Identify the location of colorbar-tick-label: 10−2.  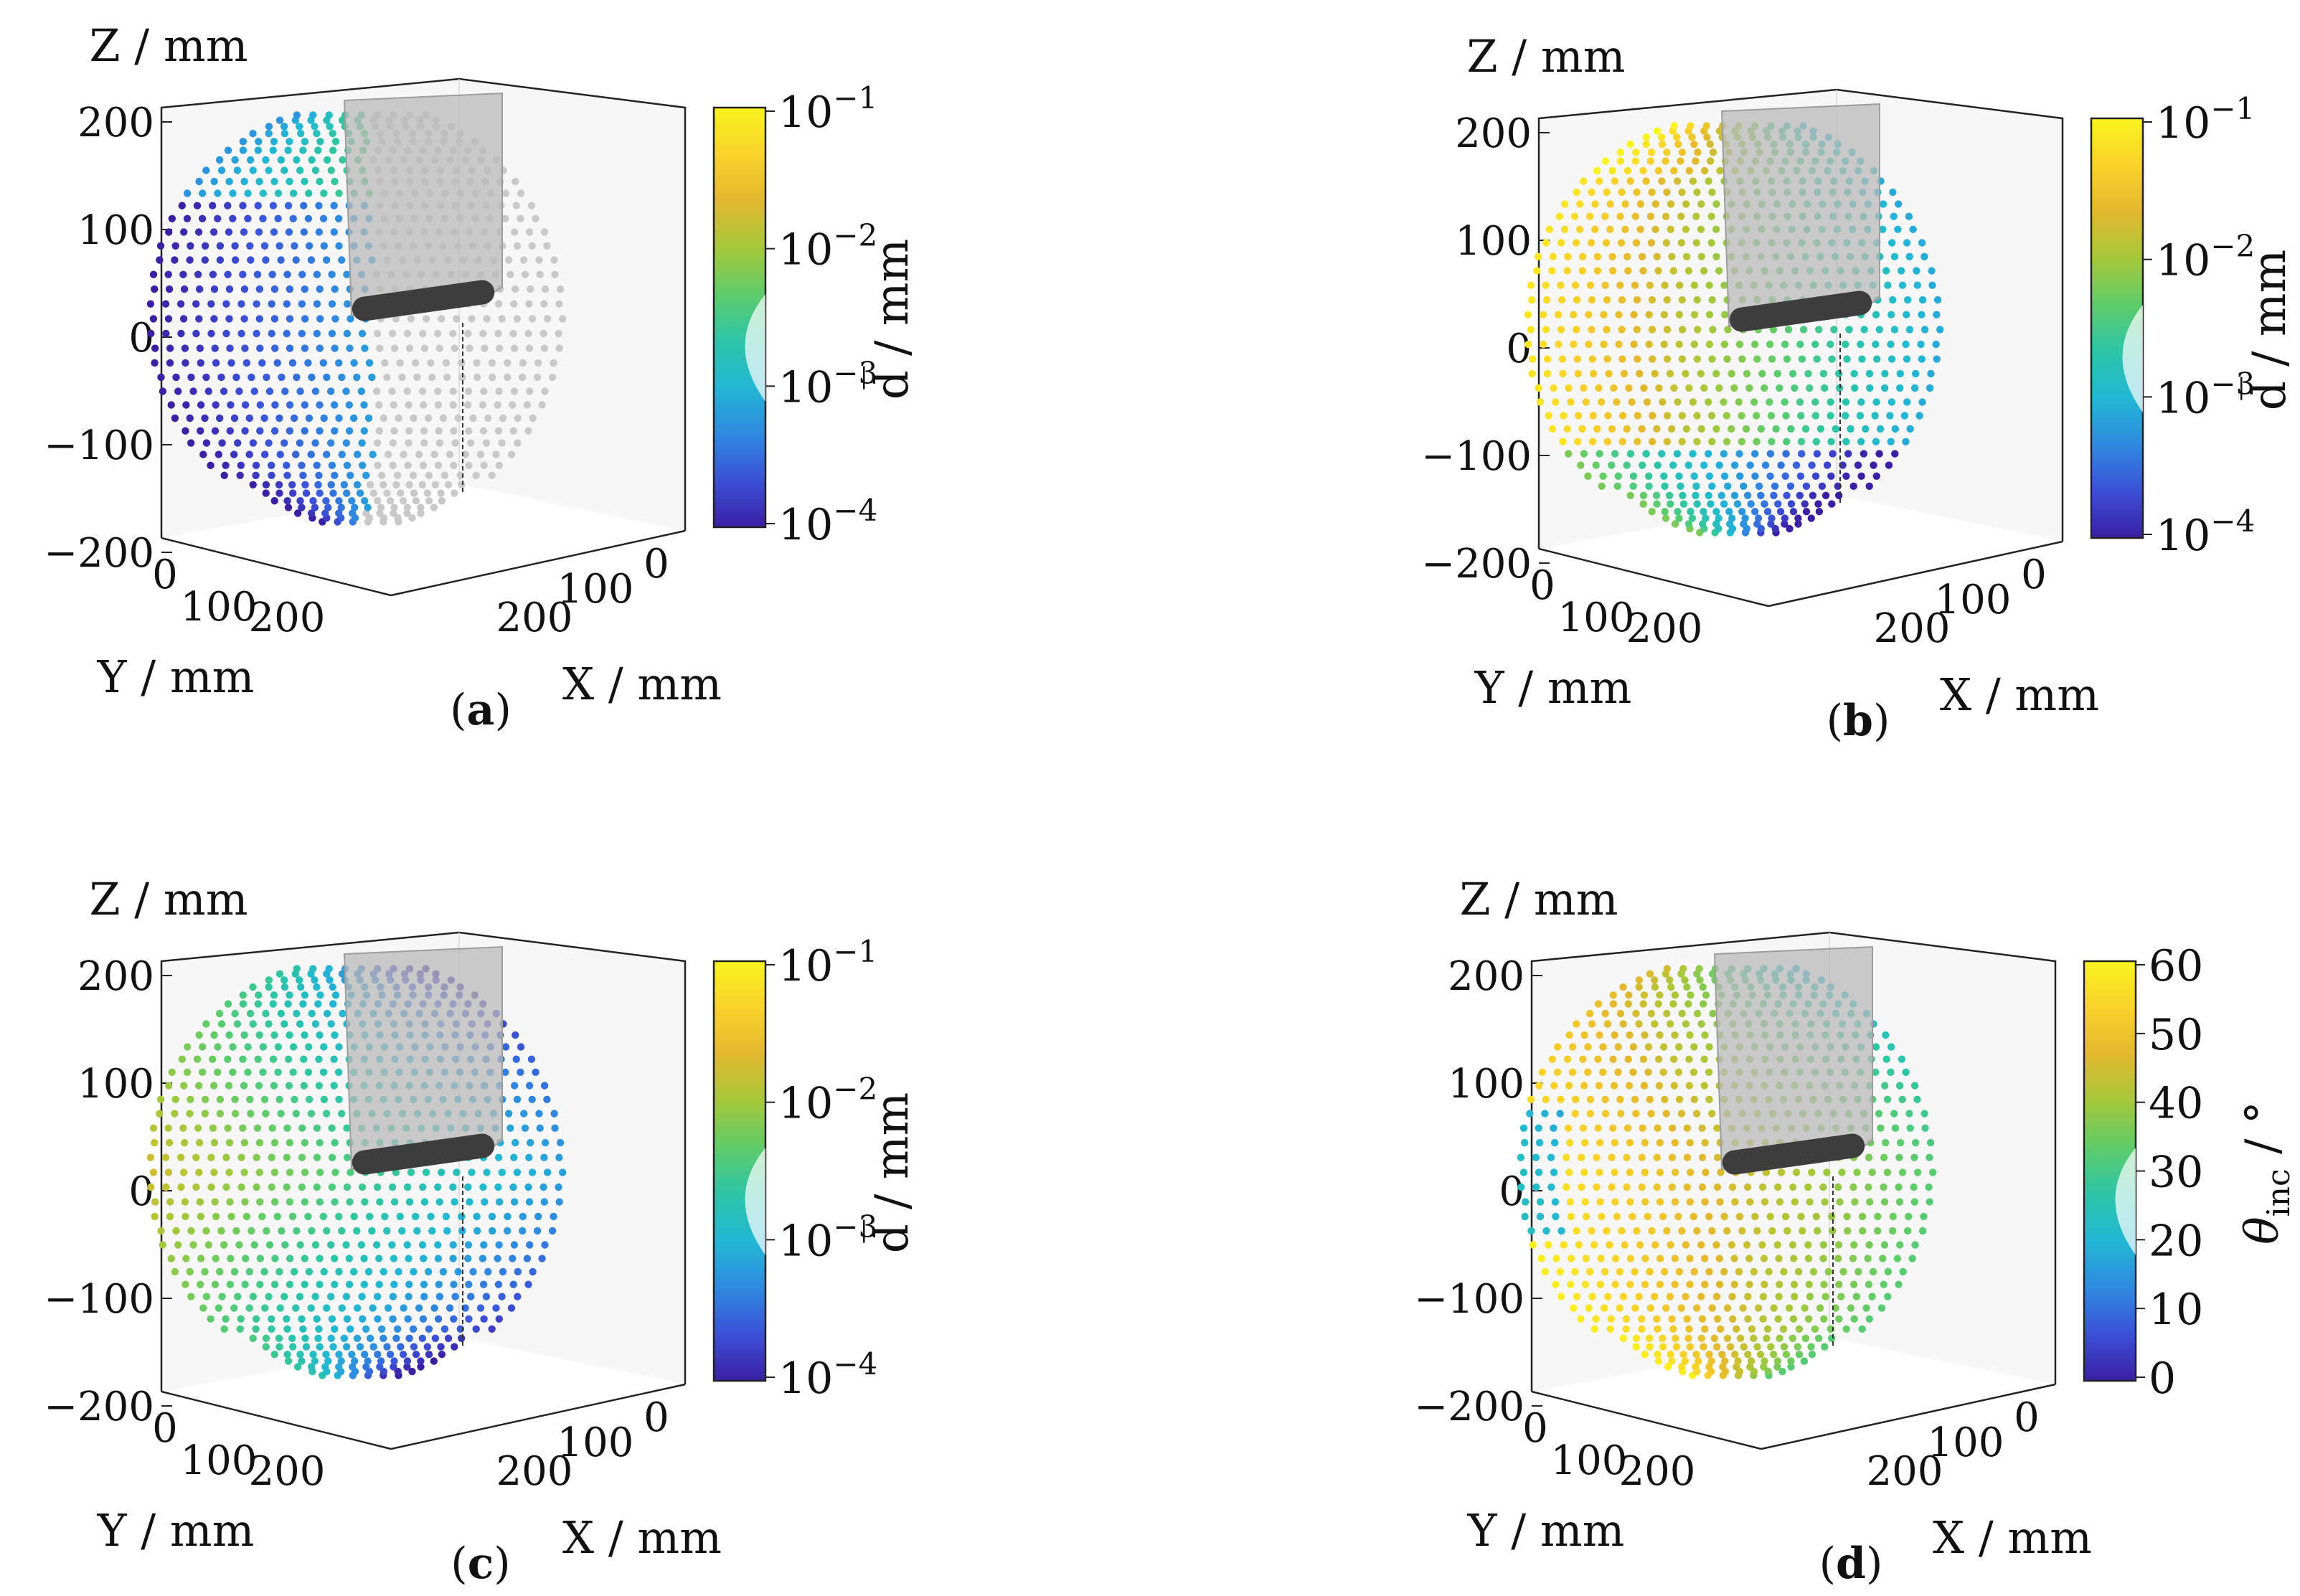
(827, 1100).